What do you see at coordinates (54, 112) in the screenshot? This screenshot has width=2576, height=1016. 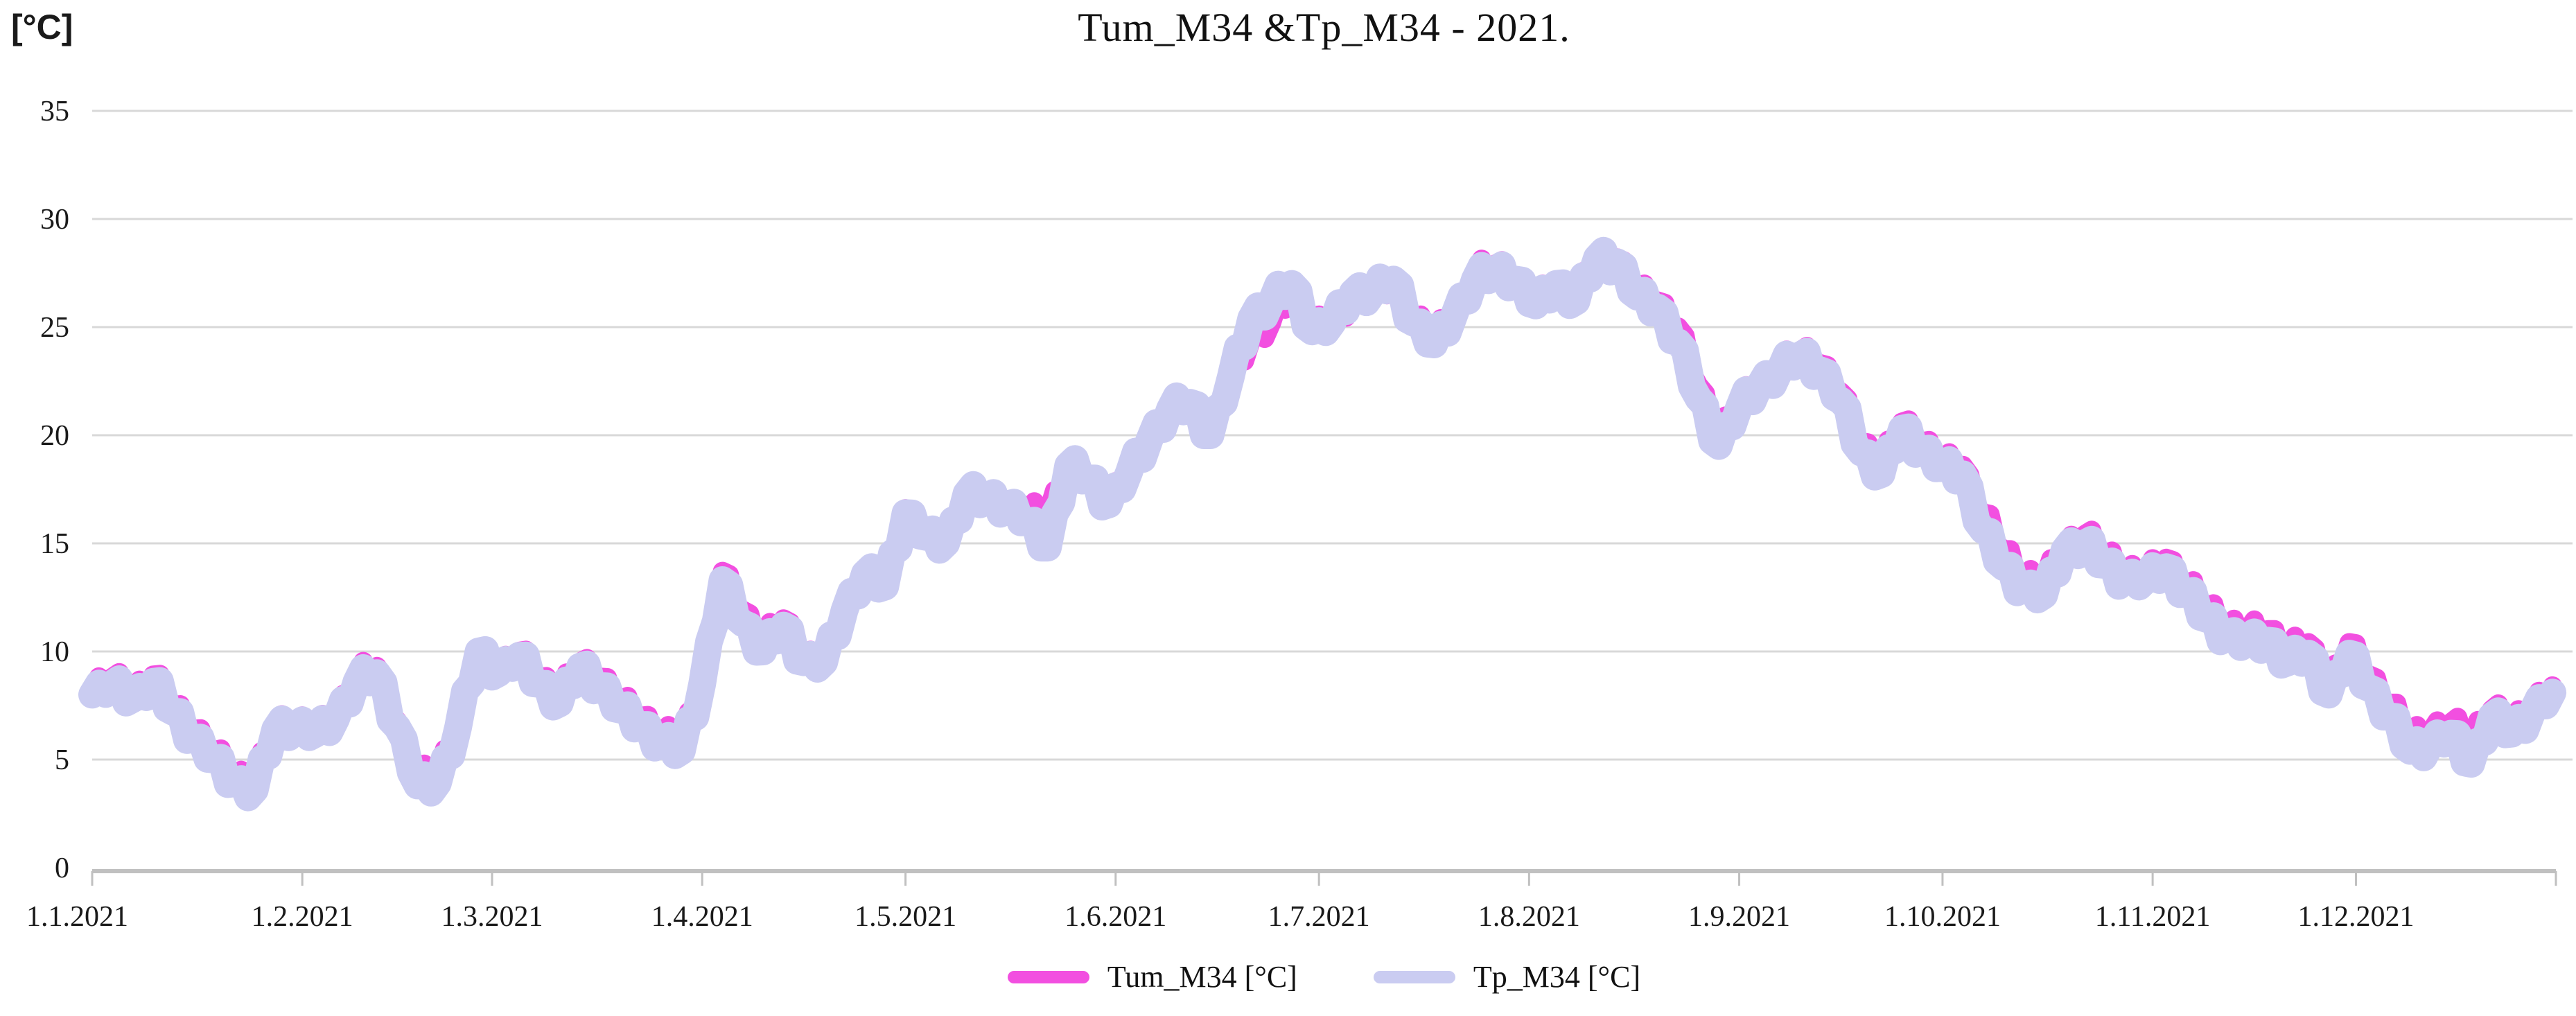 I see `y-tick-label: 35` at bounding box center [54, 112].